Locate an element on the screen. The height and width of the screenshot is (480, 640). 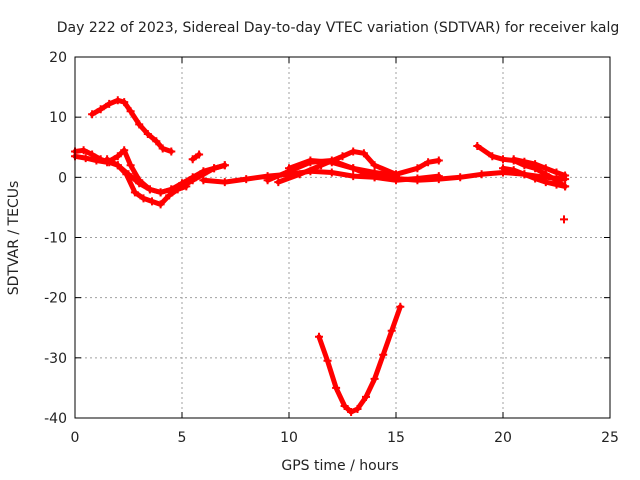
series-arc-g is located at coordinates (358, 167).